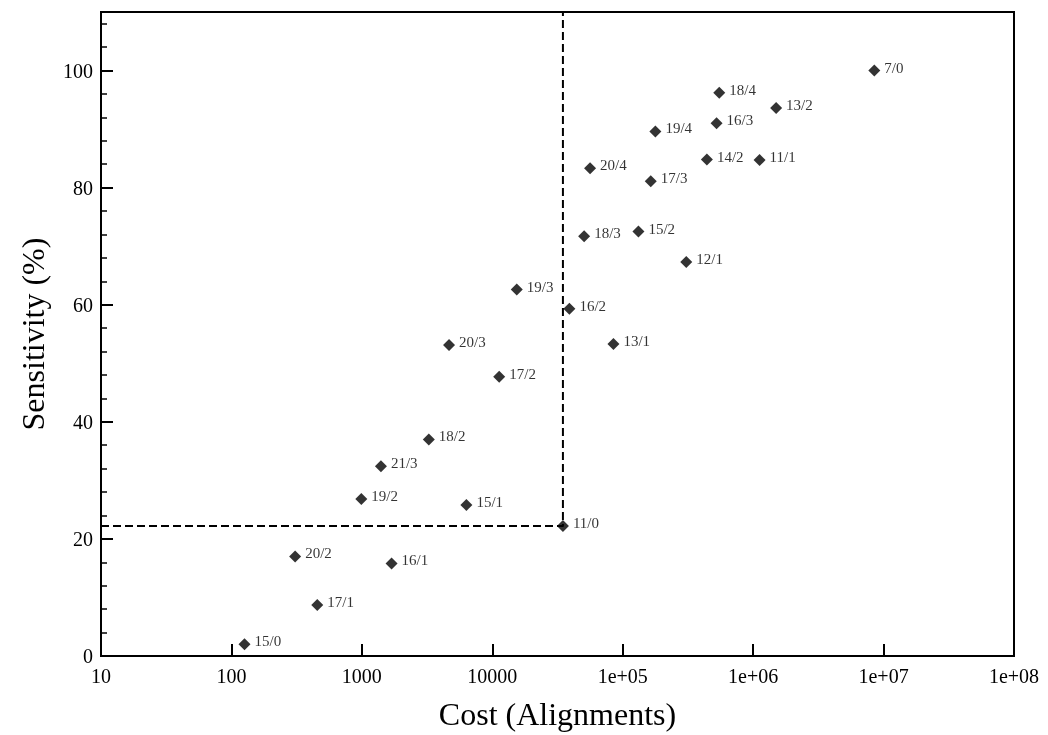 Image resolution: width=1048 pixels, height=735 pixels. Describe the element at coordinates (593, 305) in the screenshot. I see `annotation: 16/2` at that location.